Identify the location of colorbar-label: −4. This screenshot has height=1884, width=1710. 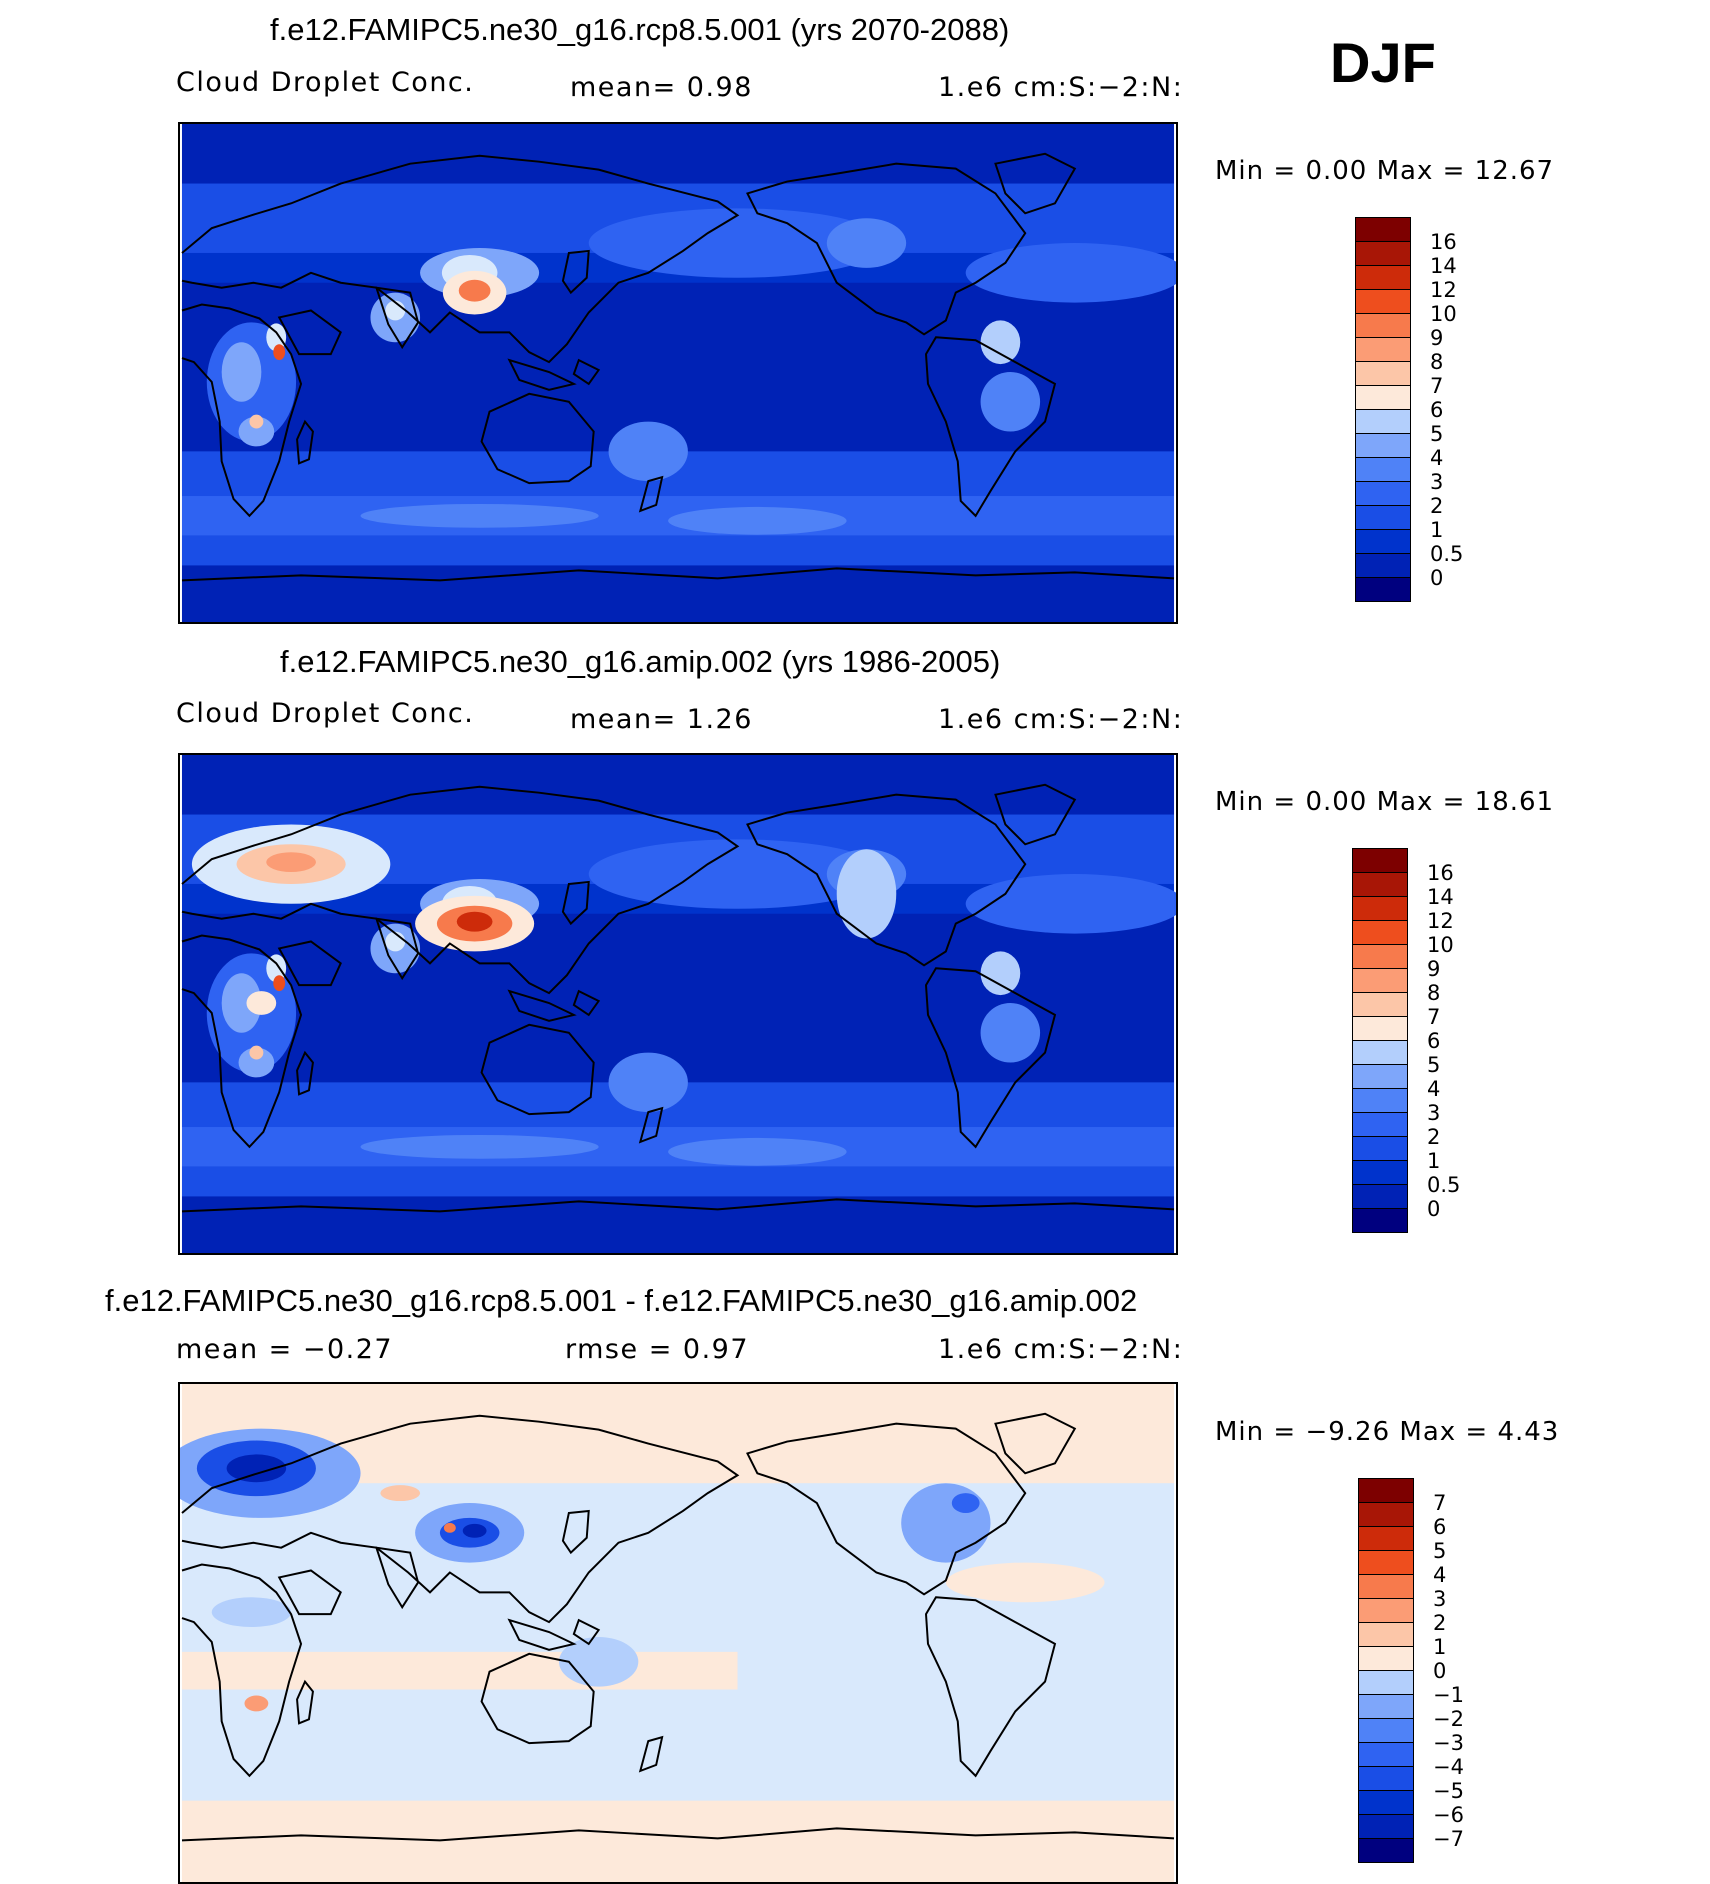
(1448, 1767).